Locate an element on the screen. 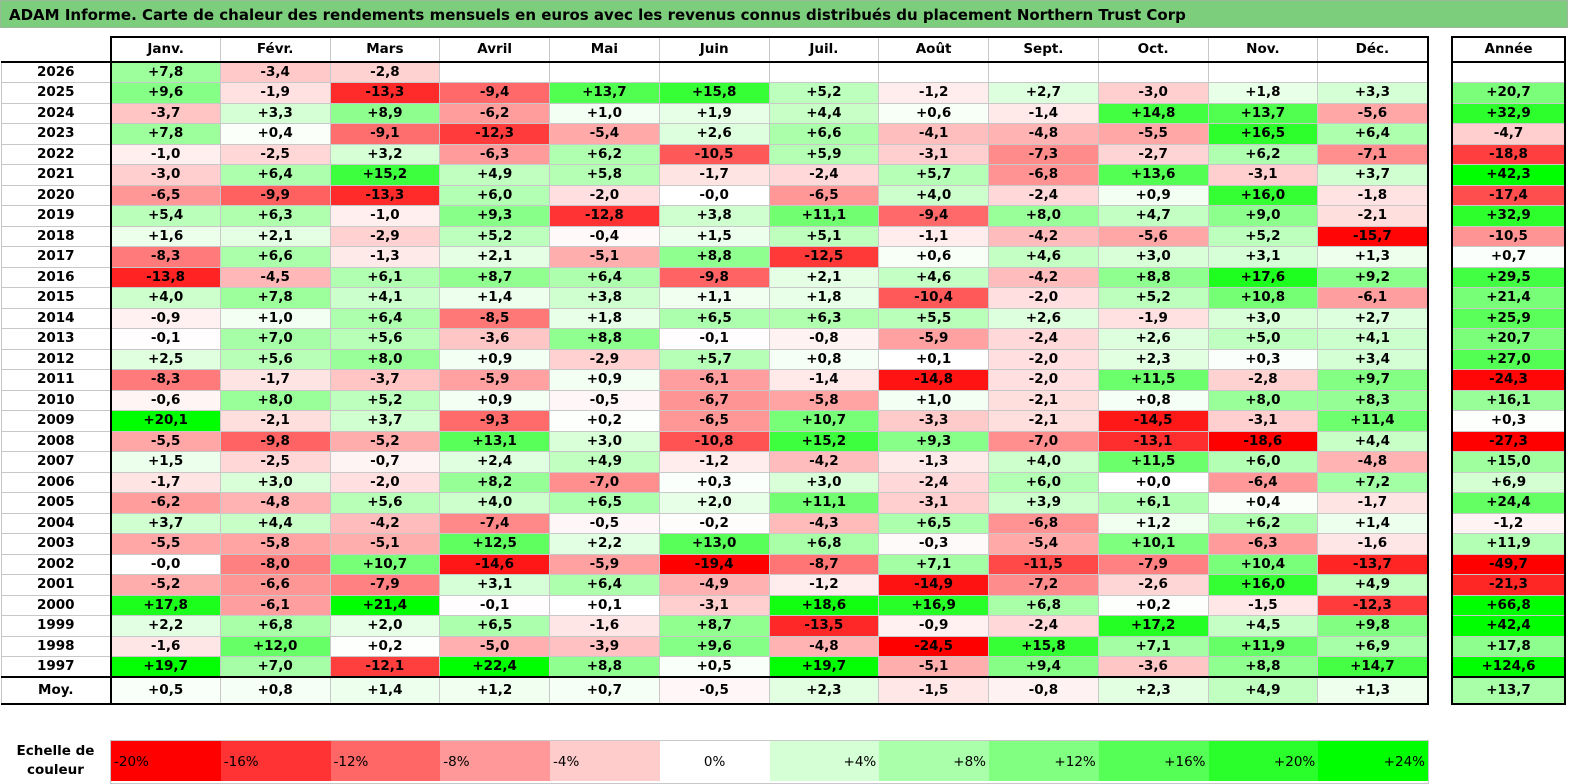  heatmap-cell: -0,1 is located at coordinates (165, 339).